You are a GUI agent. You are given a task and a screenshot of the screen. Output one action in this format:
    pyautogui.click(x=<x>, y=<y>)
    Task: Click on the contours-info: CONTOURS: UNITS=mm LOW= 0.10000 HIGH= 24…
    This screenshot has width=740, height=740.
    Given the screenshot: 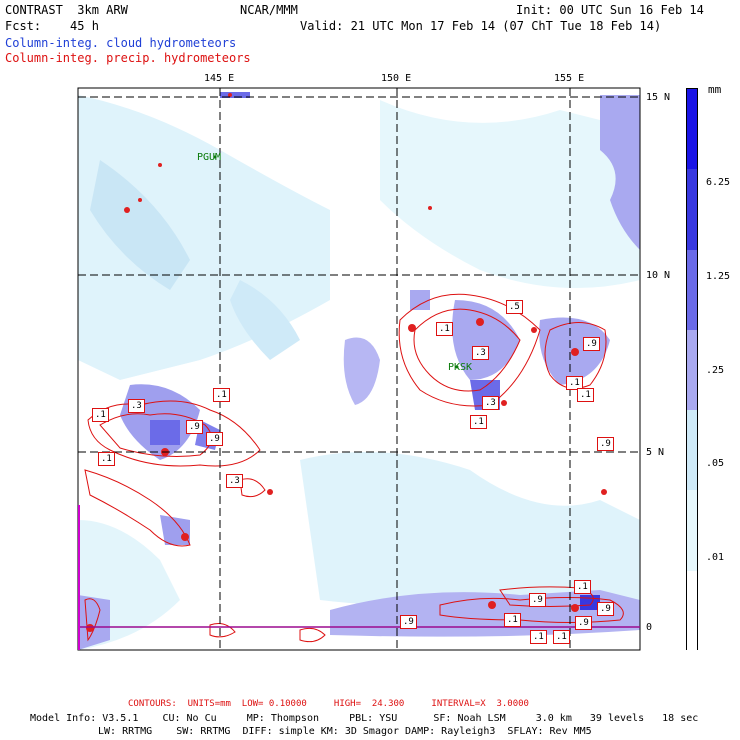 What is the action you would take?
    pyautogui.click(x=328, y=704)
    